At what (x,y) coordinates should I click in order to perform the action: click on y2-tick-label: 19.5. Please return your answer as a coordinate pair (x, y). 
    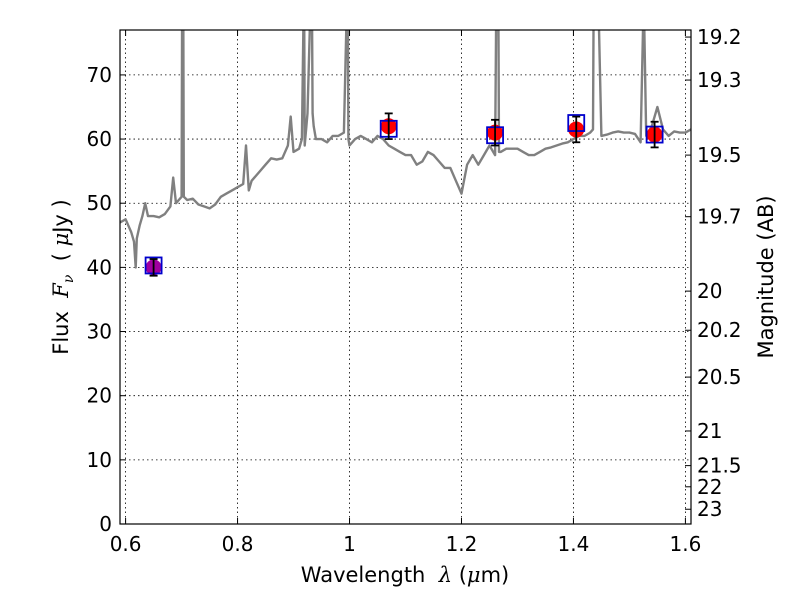
    Looking at the image, I should click on (719, 155).